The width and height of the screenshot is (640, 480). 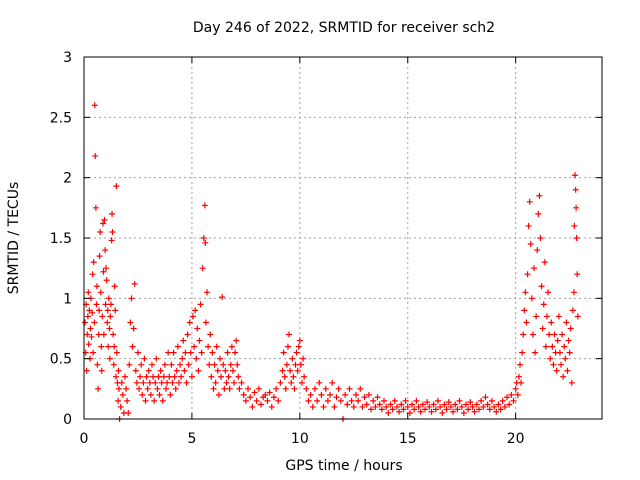 What do you see at coordinates (191, 439) in the screenshot?
I see `x-tick-label: 5` at bounding box center [191, 439].